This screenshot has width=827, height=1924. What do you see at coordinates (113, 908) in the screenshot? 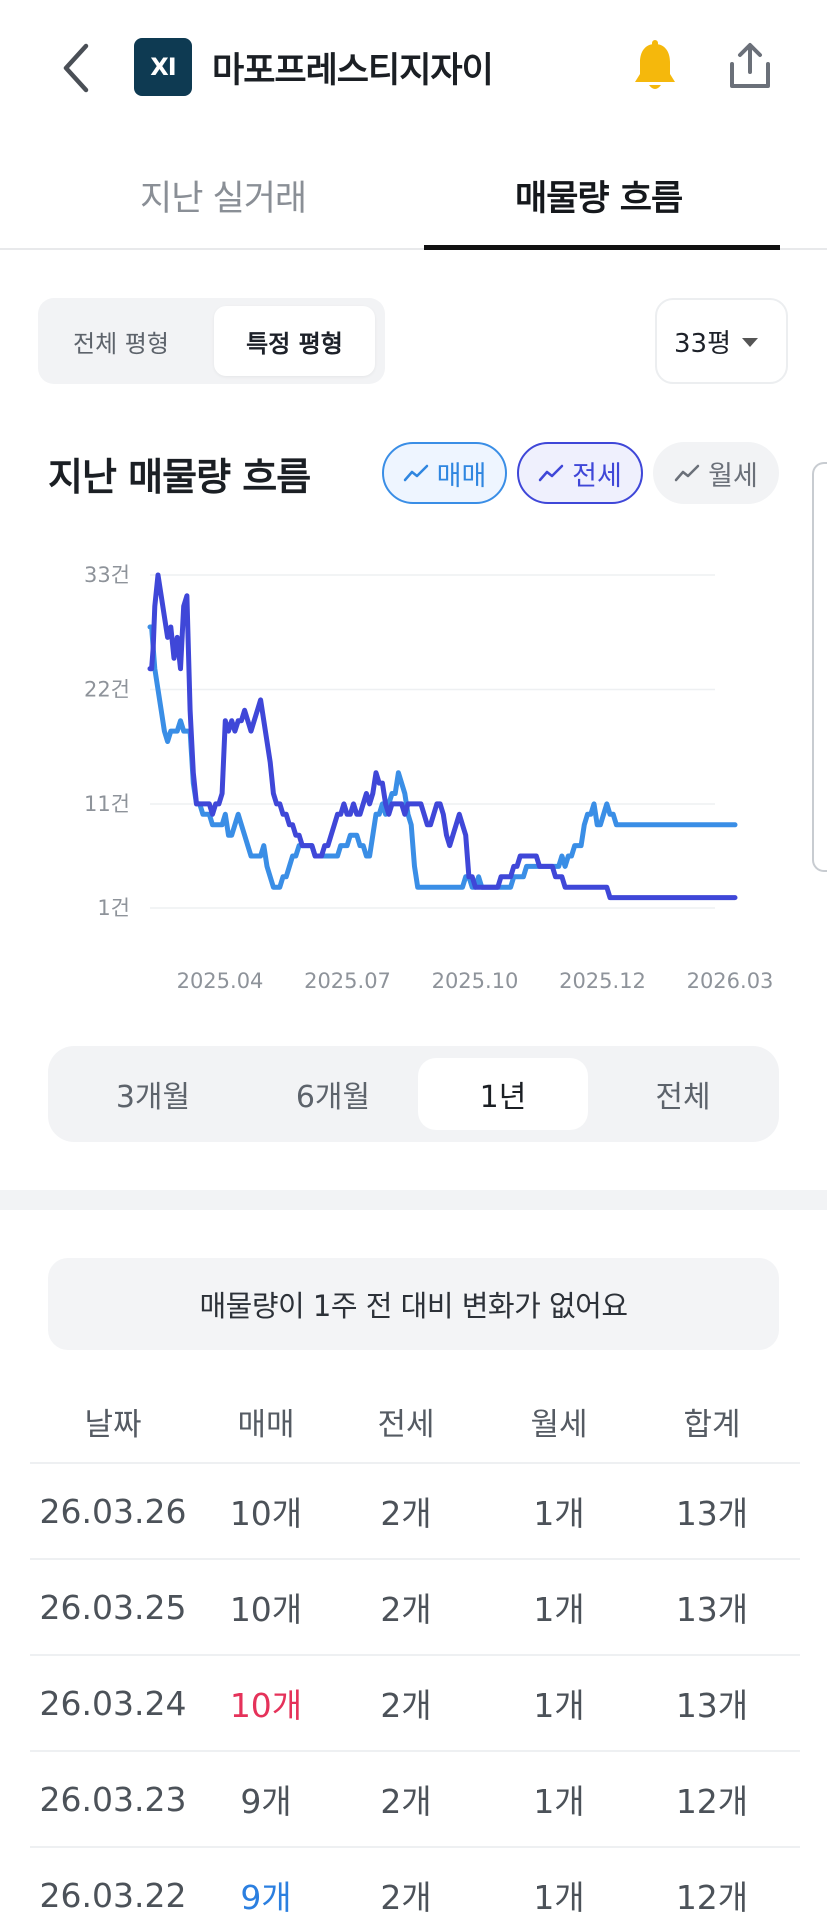
I see `y-tick-label: 1건` at bounding box center [113, 908].